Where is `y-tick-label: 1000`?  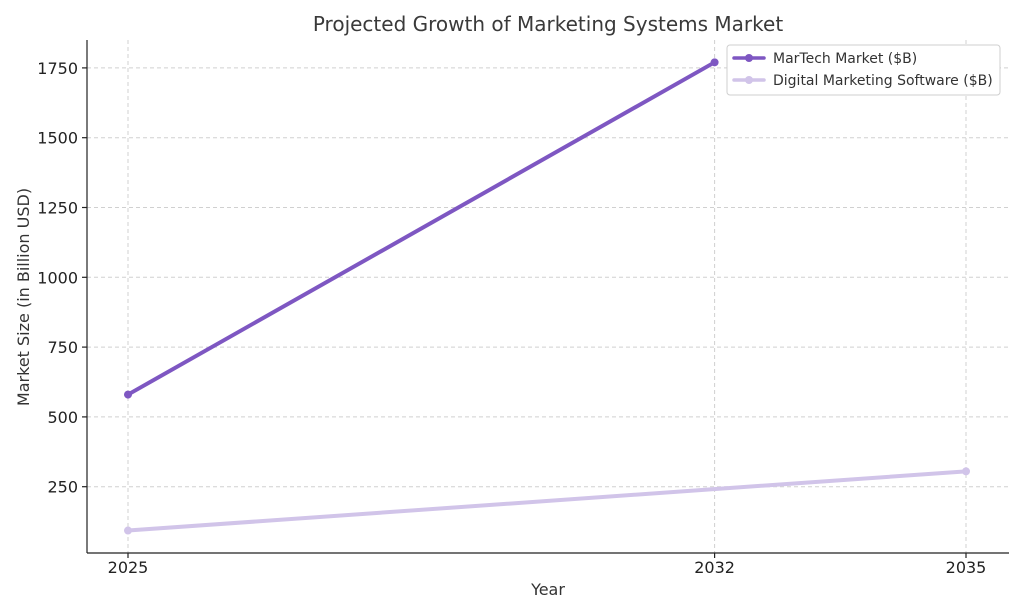
y-tick-label: 1000 is located at coordinates (57, 277).